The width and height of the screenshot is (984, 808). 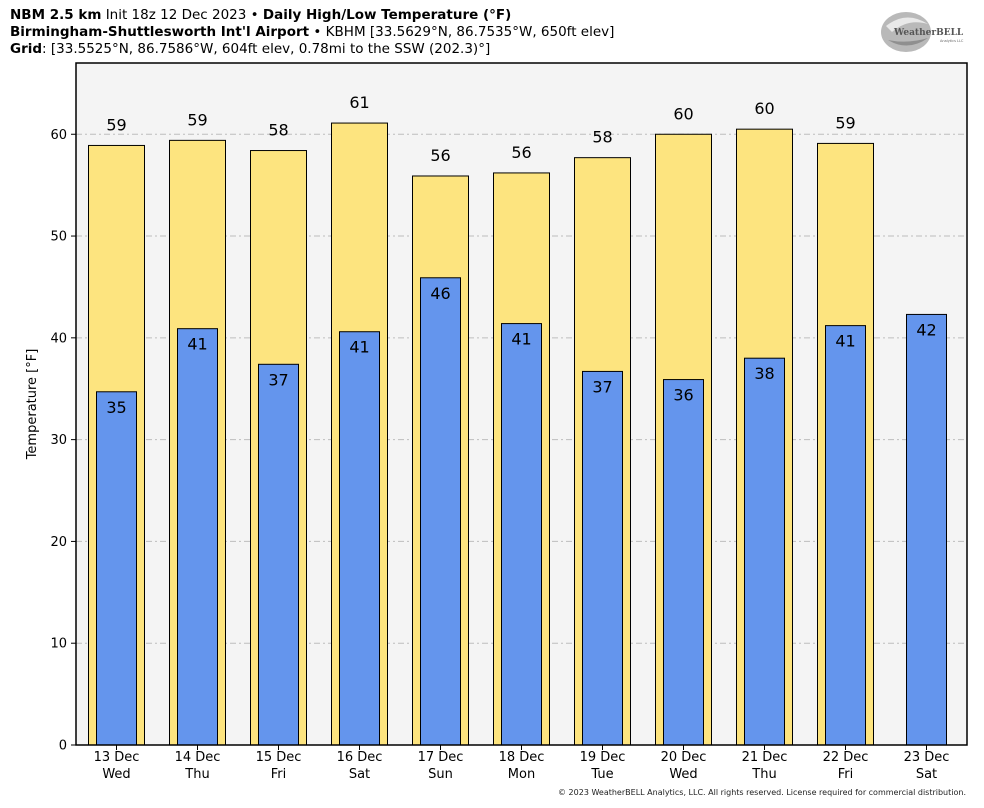 I want to click on x-tick-date: 13 Dec, so click(x=117, y=757).